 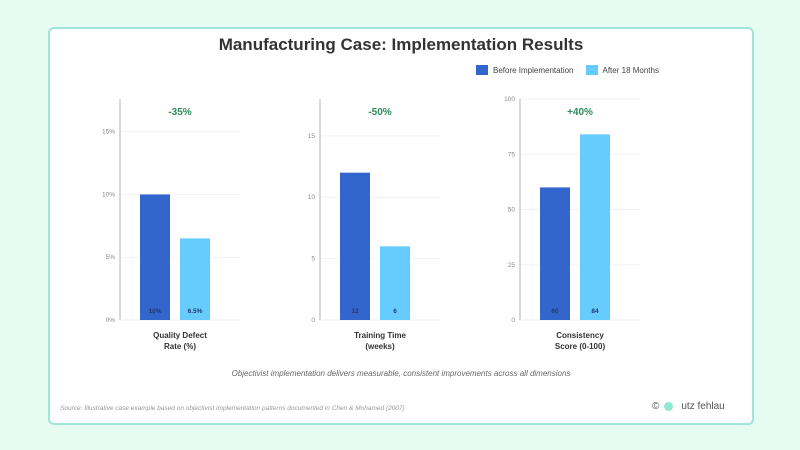 What do you see at coordinates (630, 70) in the screenshot?
I see `legend-label-after: After 18 Months` at bounding box center [630, 70].